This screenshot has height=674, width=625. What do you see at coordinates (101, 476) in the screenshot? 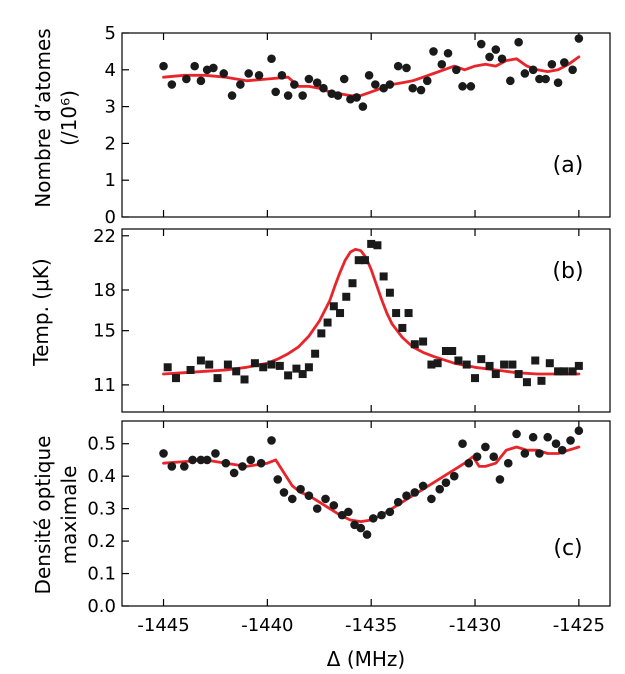
I see `panel-c-y-tick-label: 0.4` at bounding box center [101, 476].